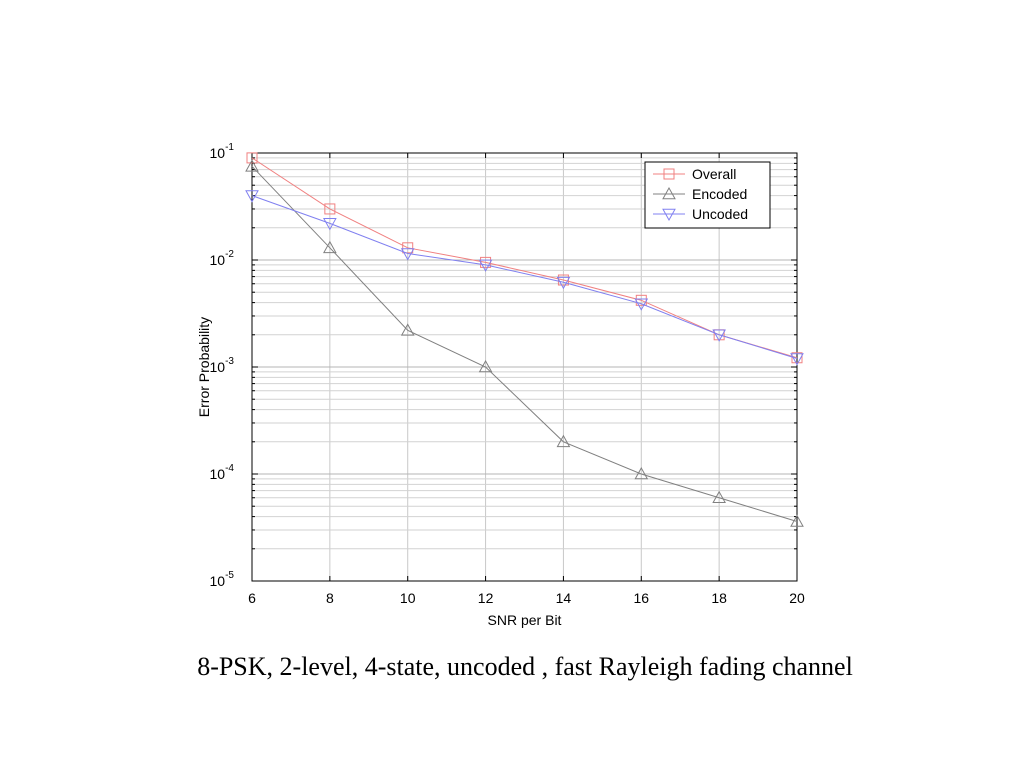 The image size is (1024, 768). Describe the element at coordinates (486, 598) in the screenshot. I see `x-tick-label: 12` at that location.